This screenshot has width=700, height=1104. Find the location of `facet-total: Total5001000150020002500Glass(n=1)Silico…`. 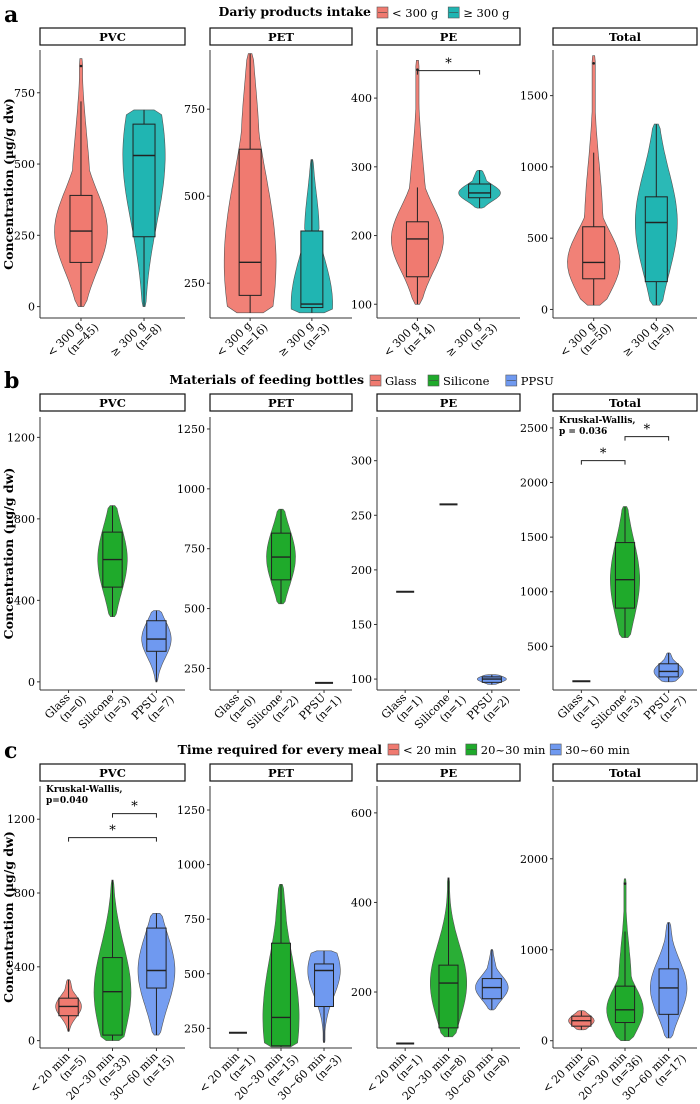

facet-total: Total5001000150020002500Glass(n=1)Silico… is located at coordinates (609, 562).